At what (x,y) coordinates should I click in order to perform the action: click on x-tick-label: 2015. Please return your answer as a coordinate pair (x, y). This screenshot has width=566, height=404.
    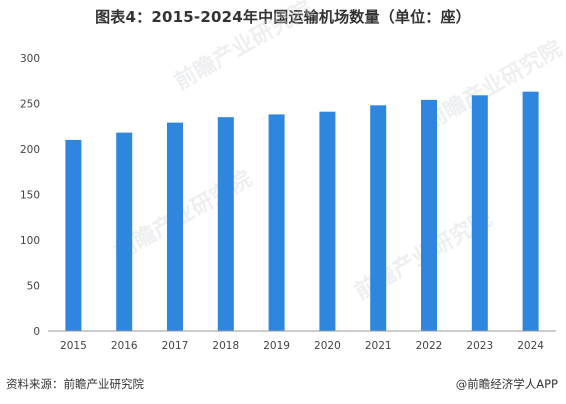
    Looking at the image, I should click on (73, 346).